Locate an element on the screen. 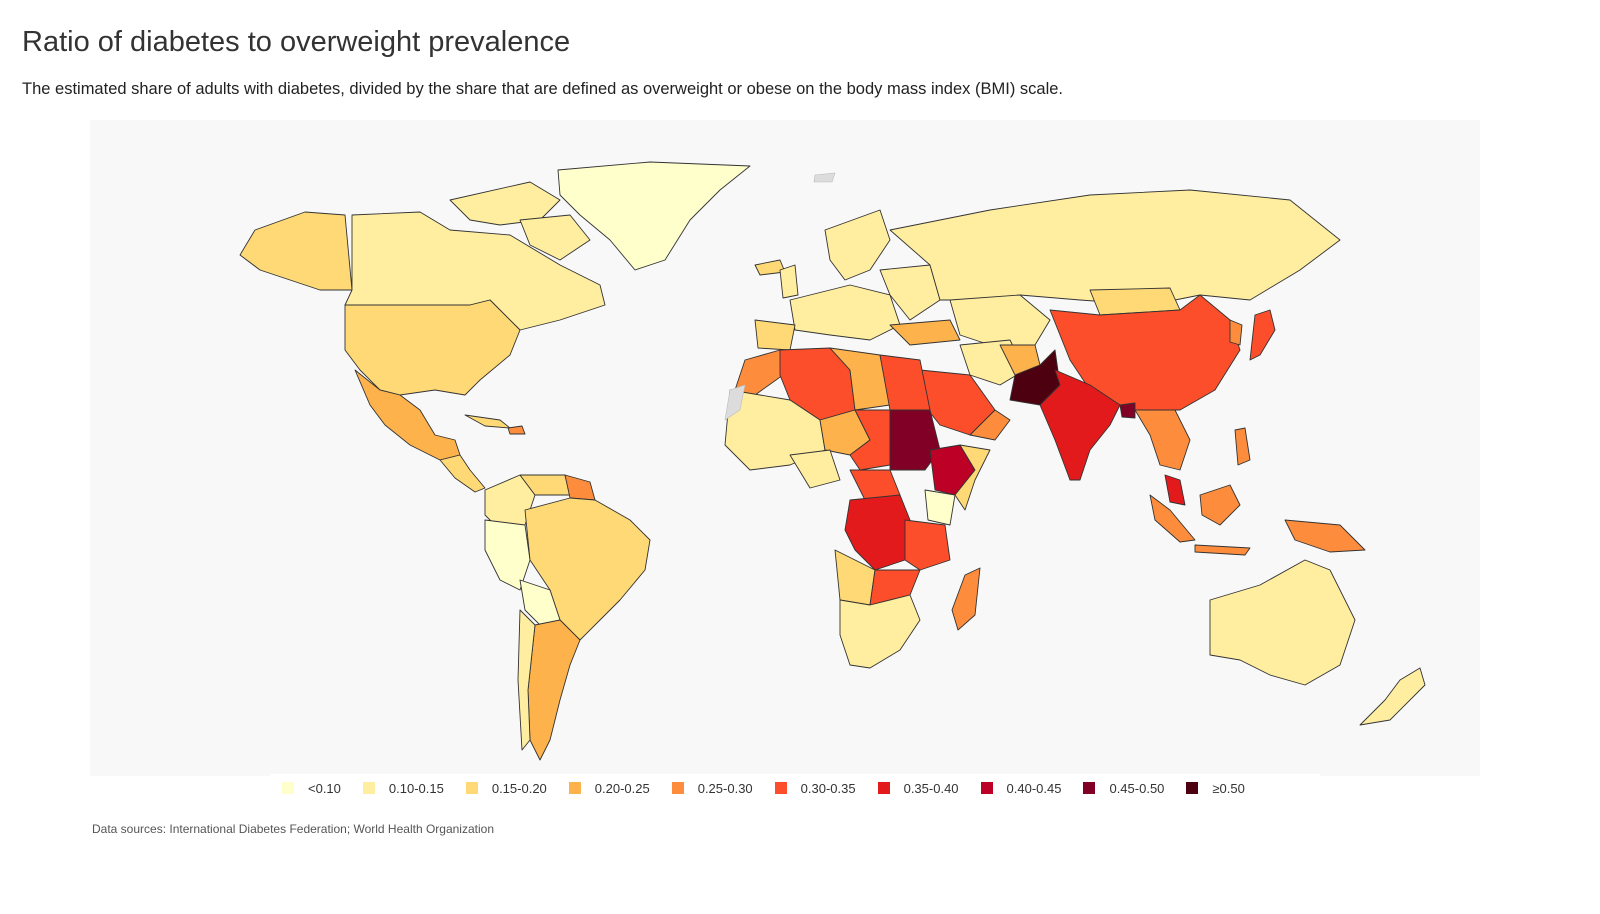 Image resolution: width=1600 pixels, height=914 pixels. region-korea is located at coordinates (1236, 332).